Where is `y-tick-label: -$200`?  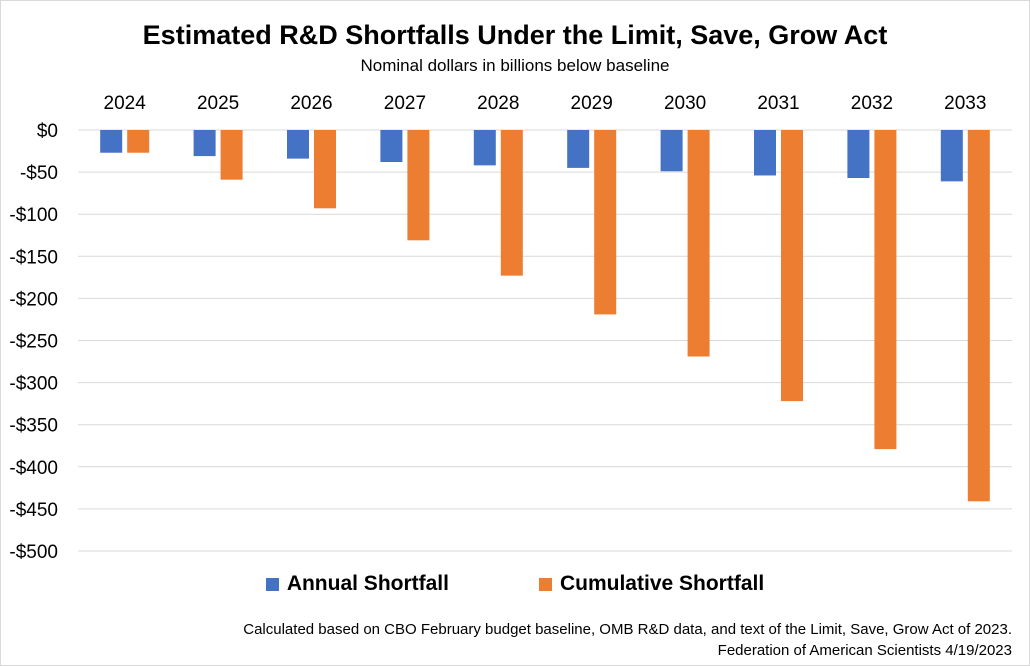 y-tick-label: -$200 is located at coordinates (33, 299).